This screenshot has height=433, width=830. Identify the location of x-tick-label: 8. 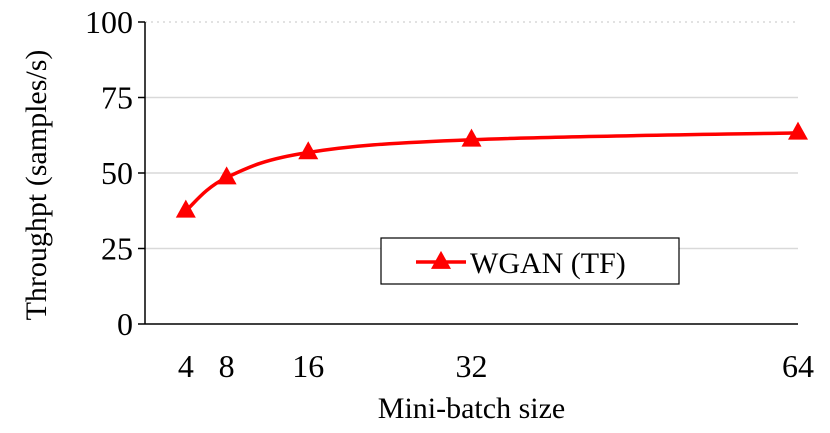
(227, 366).